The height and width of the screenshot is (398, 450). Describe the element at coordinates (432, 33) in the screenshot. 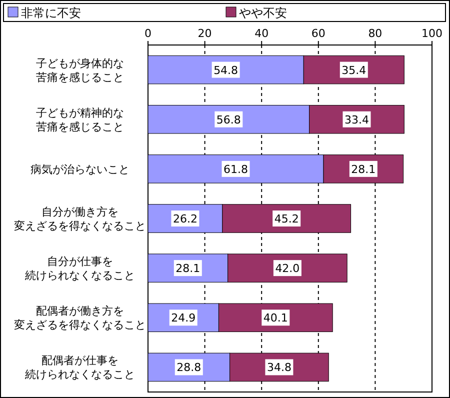

I see `x-tick-label: 100` at that location.